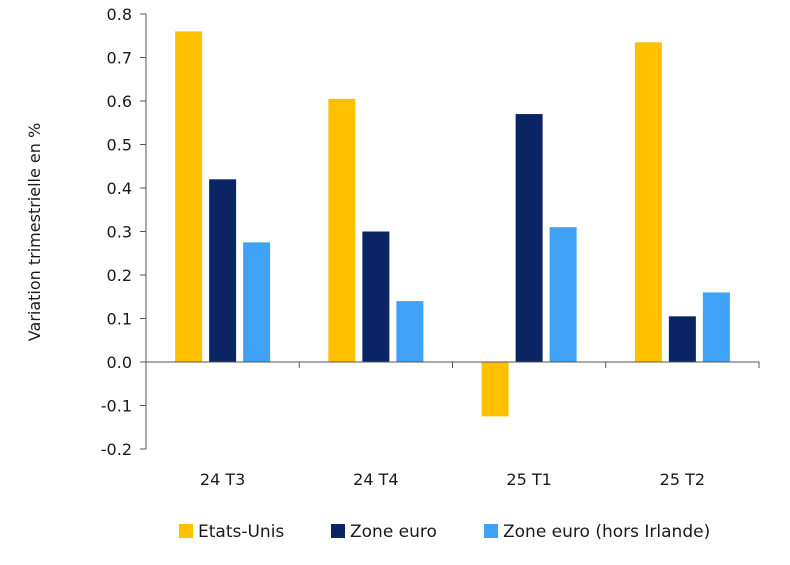  I want to click on legend-label: Etats-Unis, so click(241, 532).